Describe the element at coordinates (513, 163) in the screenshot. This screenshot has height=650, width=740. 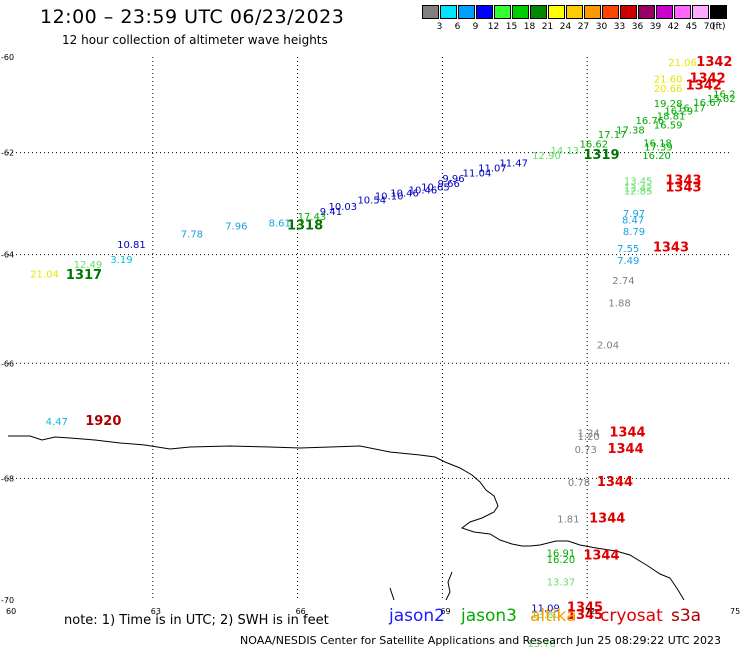
I see `swh-value-label: 11.47` at that location.